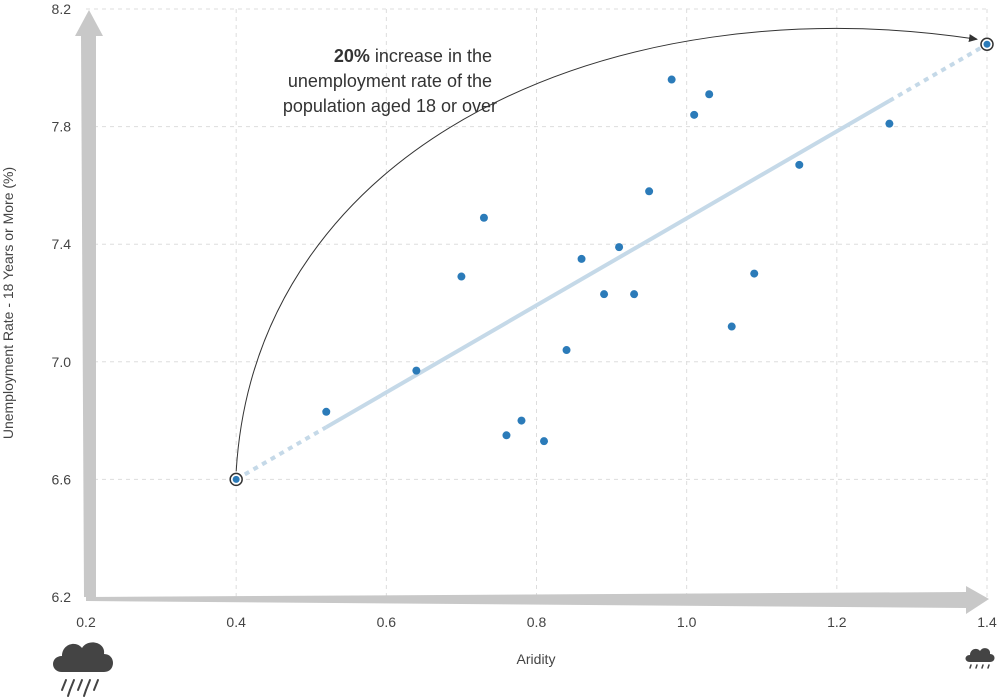 Image resolution: width=998 pixels, height=700 pixels. Describe the element at coordinates (687, 622) in the screenshot. I see `x-tick-label: 1.0` at that location.